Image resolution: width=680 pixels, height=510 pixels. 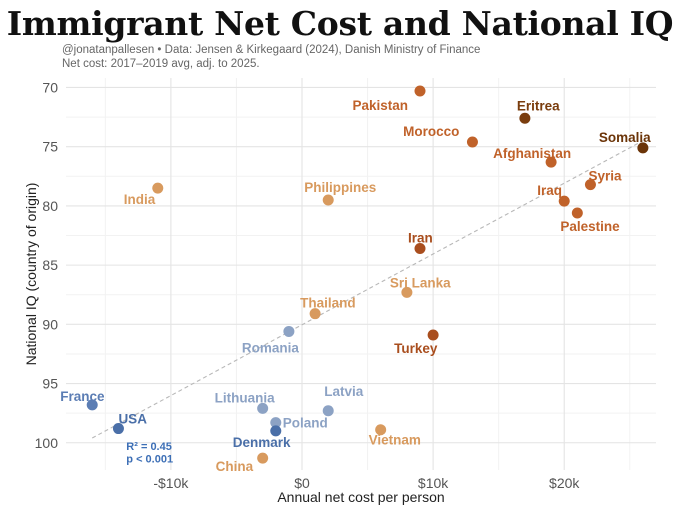 What do you see at coordinates (420, 282) in the screenshot?
I see `point-label: Sri Lanka` at bounding box center [420, 282].